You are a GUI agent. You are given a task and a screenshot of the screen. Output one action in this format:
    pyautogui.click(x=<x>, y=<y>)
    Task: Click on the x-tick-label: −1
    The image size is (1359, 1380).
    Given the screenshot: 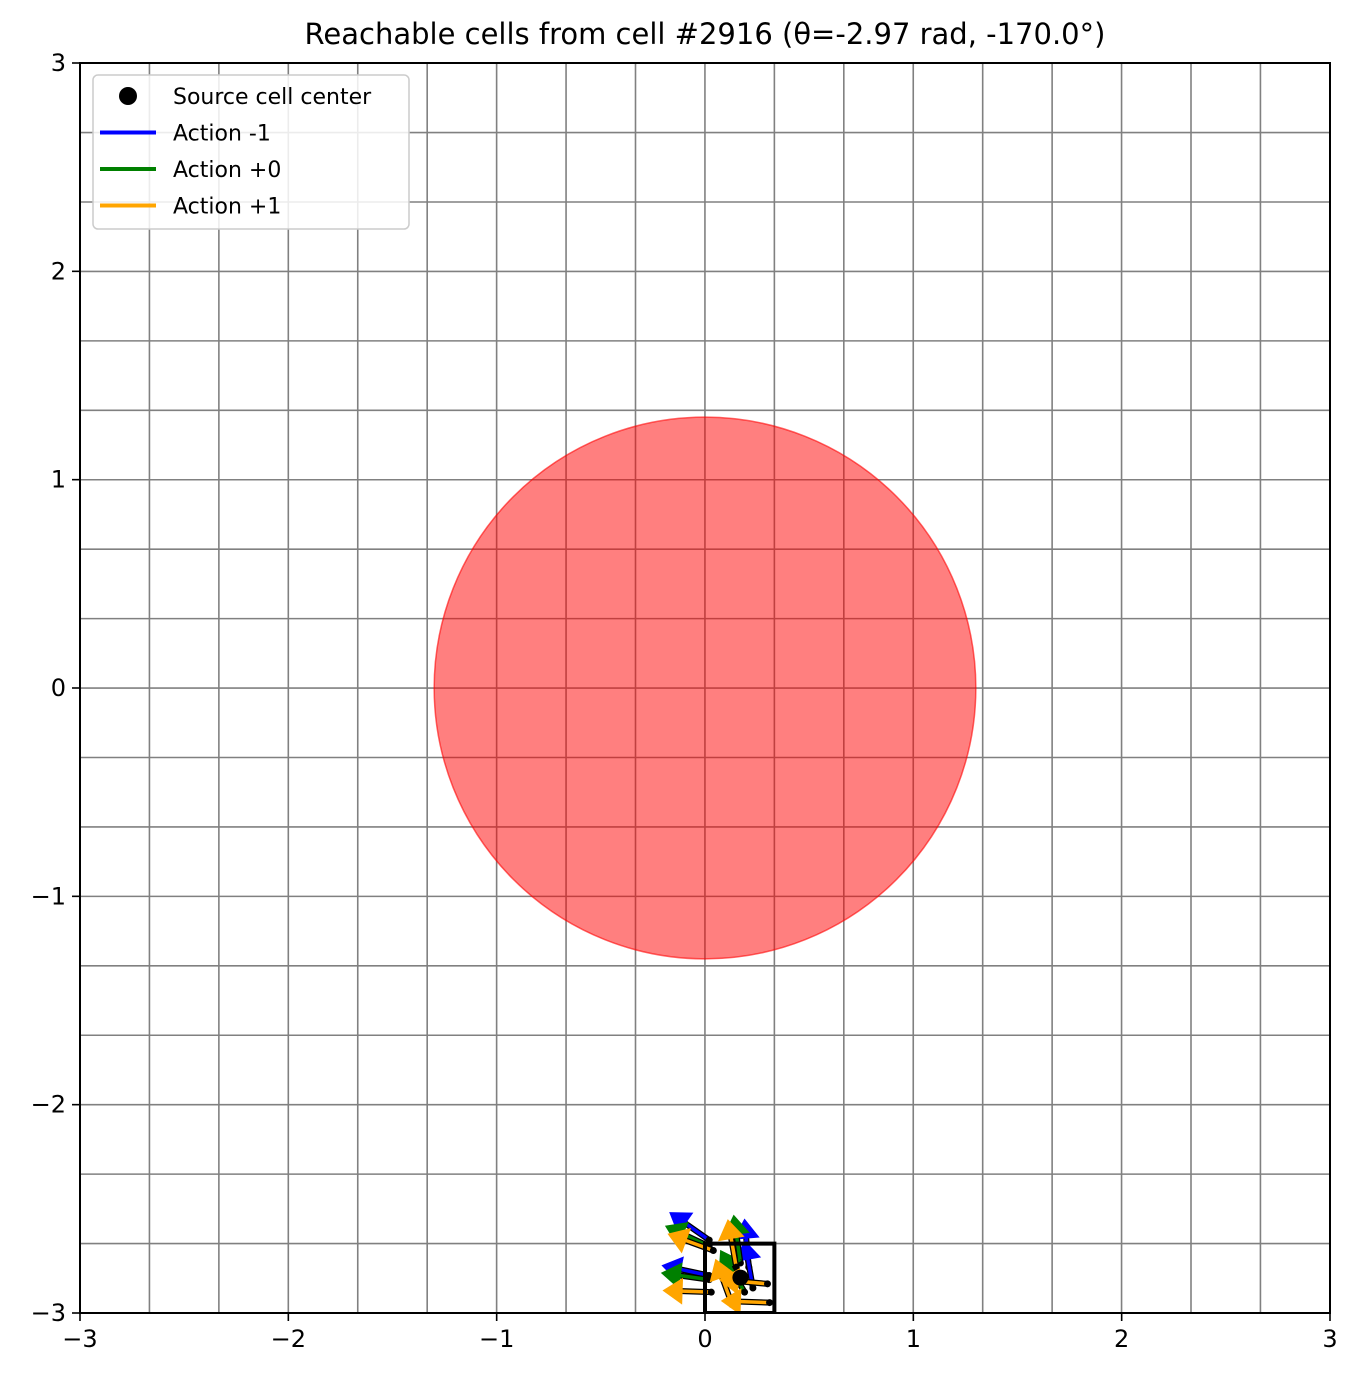 What is the action you would take?
    pyautogui.click(x=496, y=1339)
    